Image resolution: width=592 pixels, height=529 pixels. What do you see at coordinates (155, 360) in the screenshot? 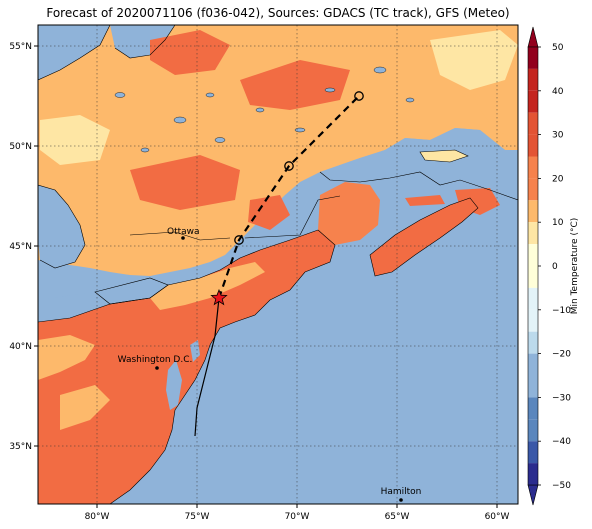
I see `place-label: Washington D.C.` at bounding box center [155, 360].